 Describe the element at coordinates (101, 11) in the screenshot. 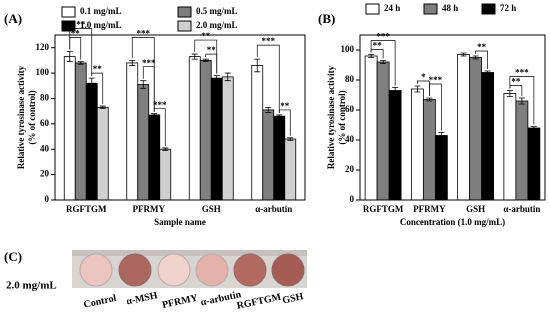

I see `legend-label: 0.1 mg/mL` at that location.